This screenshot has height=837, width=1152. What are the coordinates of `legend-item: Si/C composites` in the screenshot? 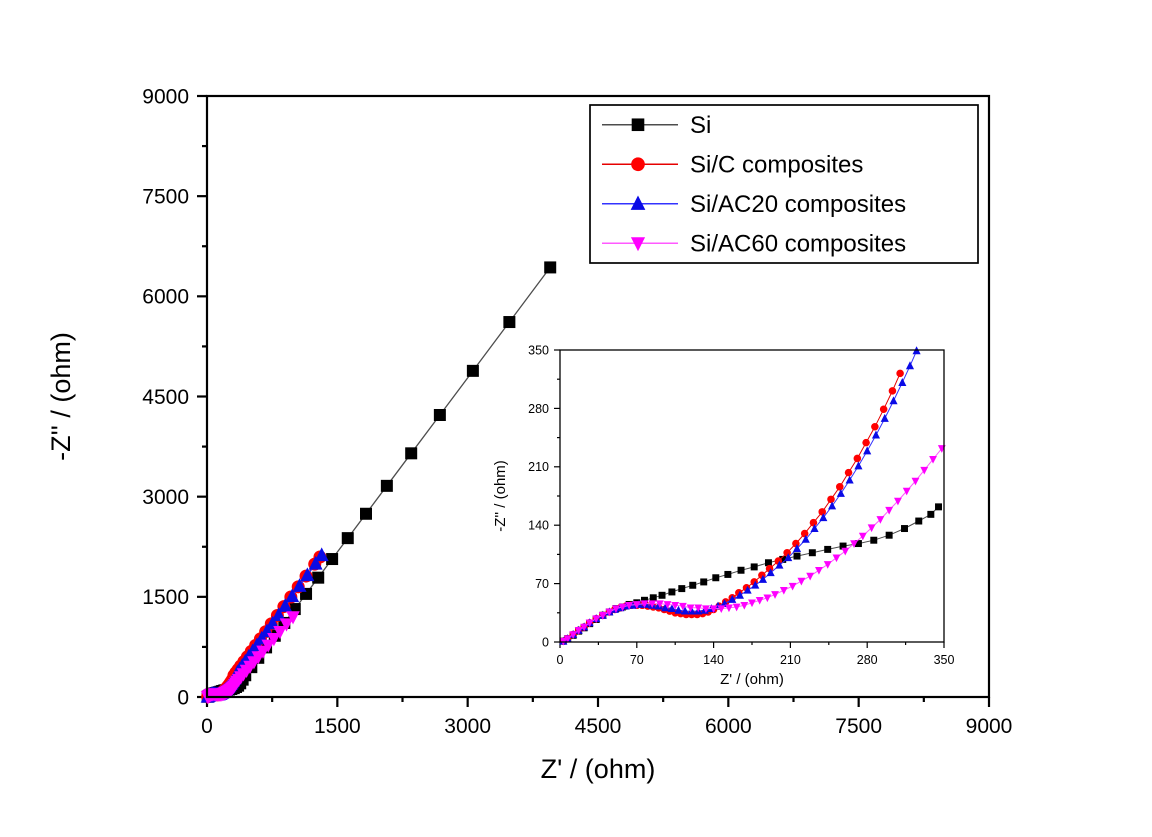 It's located at (732, 165).